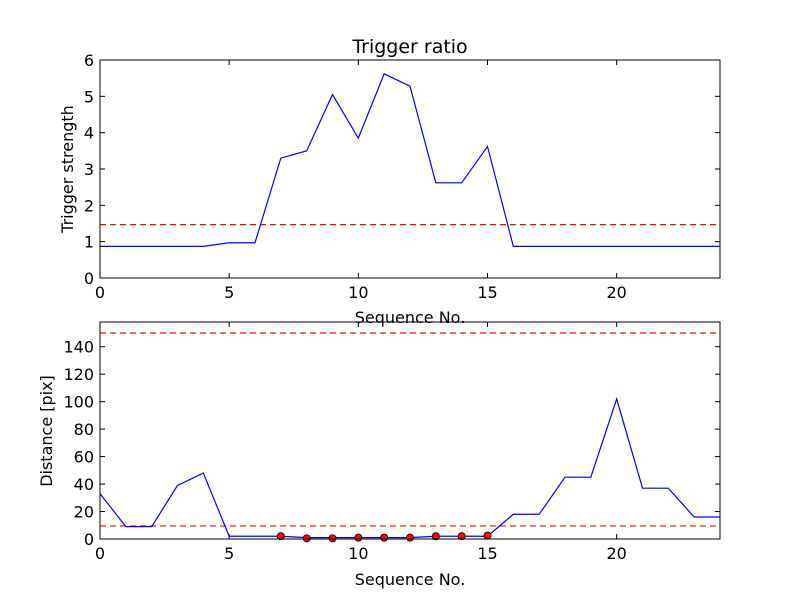  What do you see at coordinates (89, 133) in the screenshot?
I see `y-tick-label: 4` at bounding box center [89, 133].